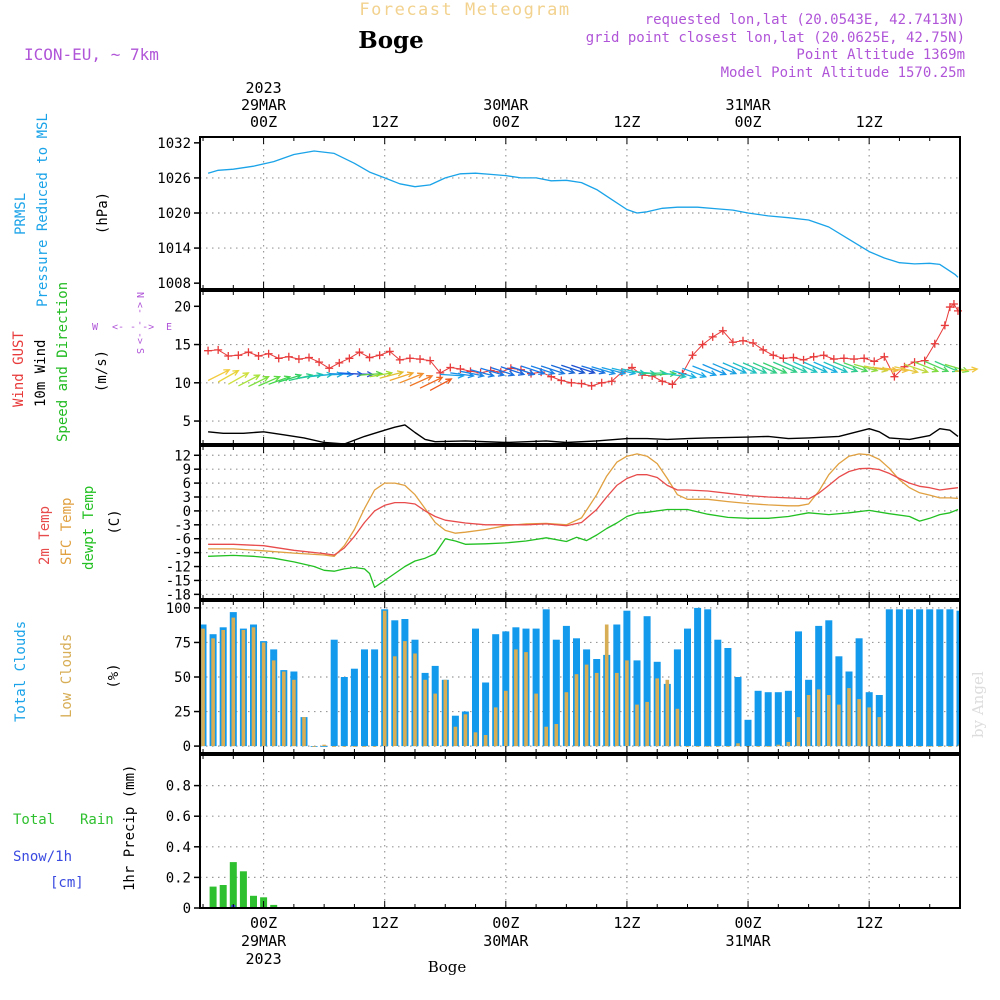 Image resolution: width=1000 pixels, height=1000 pixels. Describe the element at coordinates (384, 923) in the screenshot. I see `bottom-time-label-1-0: 12Z` at that location.